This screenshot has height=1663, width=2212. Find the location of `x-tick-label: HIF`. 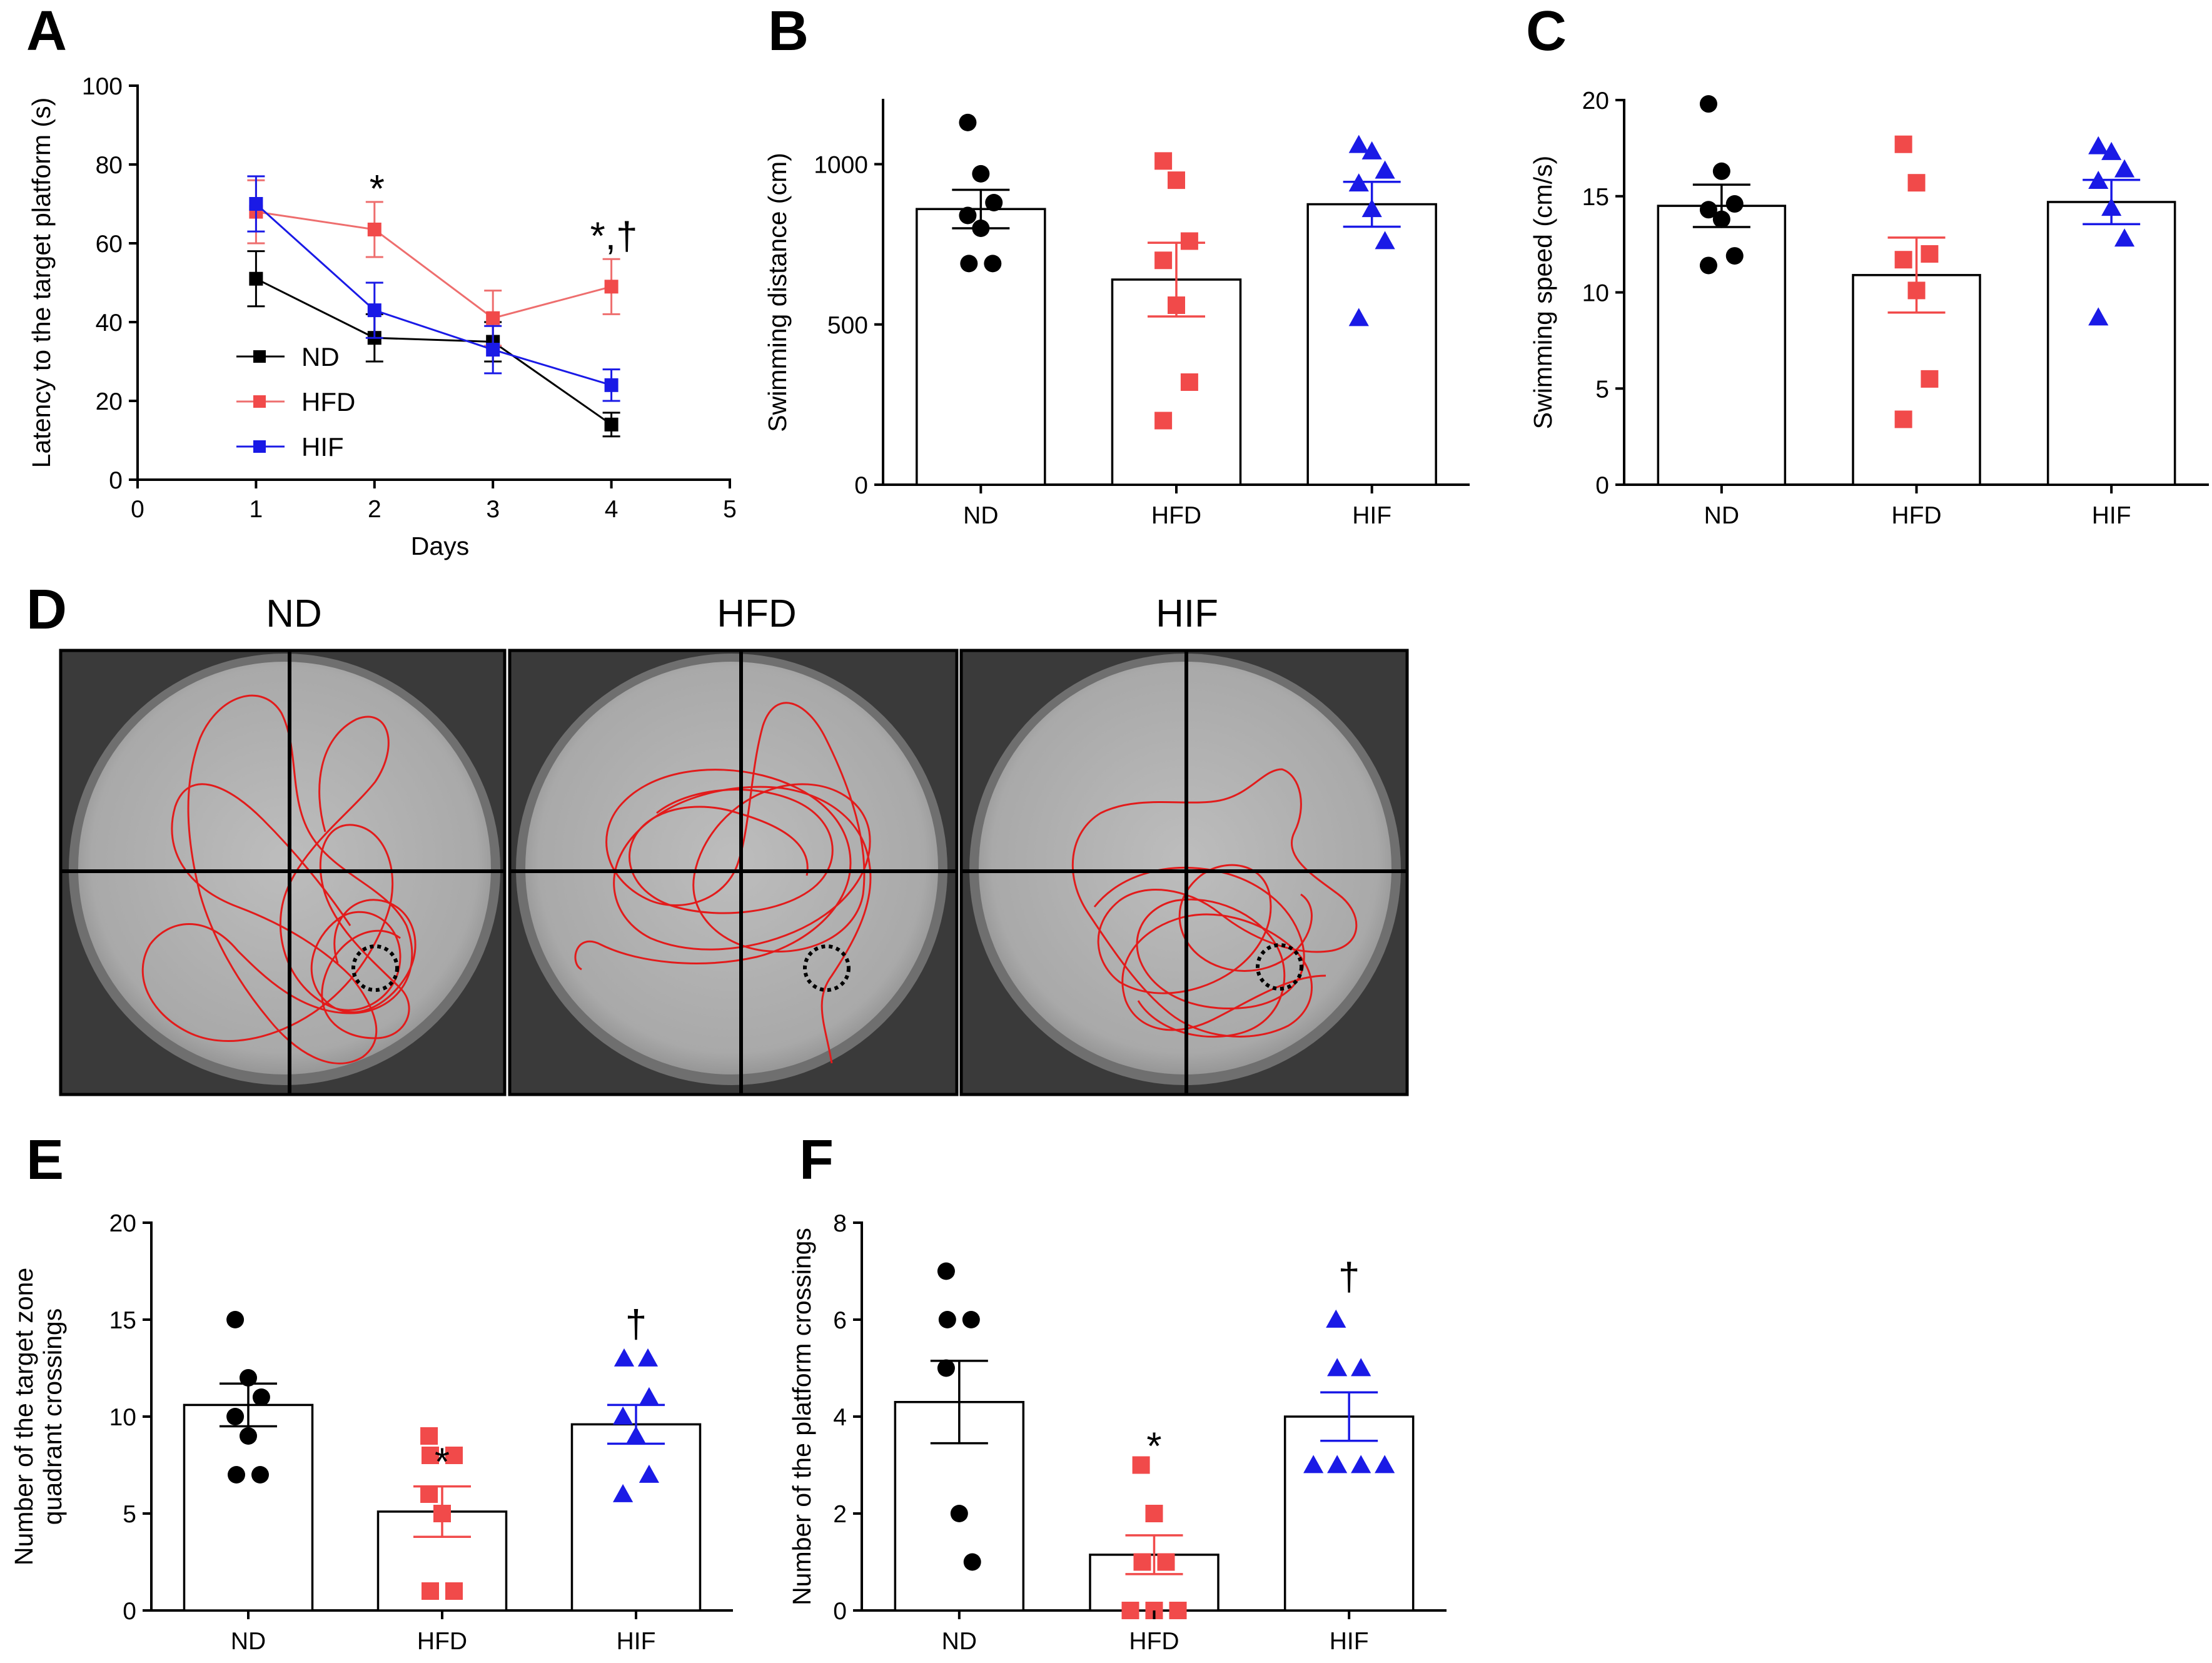

x-tick-label: HIF is located at coordinates (2111, 515).